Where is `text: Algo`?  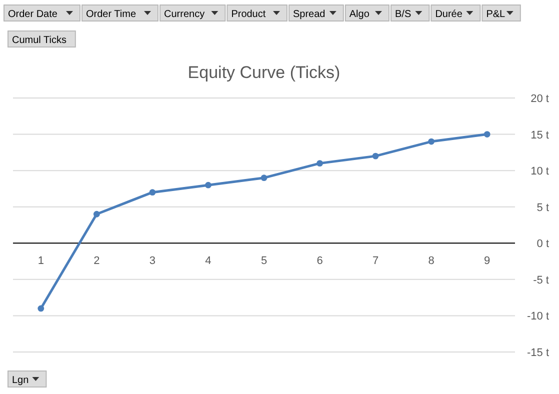
text: Algo is located at coordinates (359, 14).